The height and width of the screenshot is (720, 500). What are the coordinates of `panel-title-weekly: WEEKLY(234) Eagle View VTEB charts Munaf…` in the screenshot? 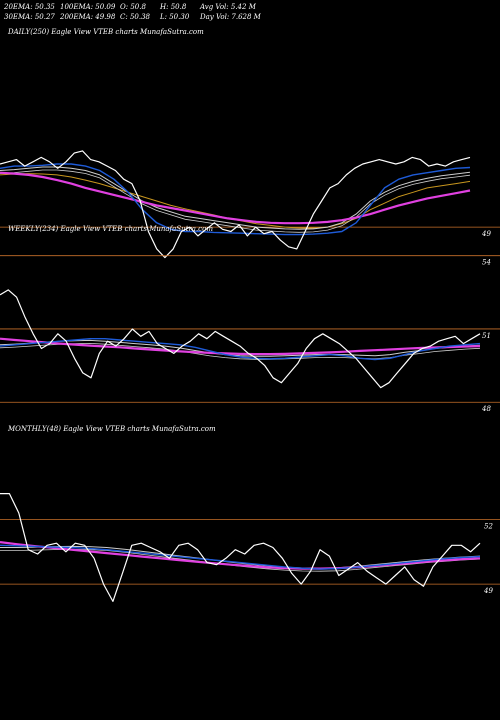 It's located at (110, 229).